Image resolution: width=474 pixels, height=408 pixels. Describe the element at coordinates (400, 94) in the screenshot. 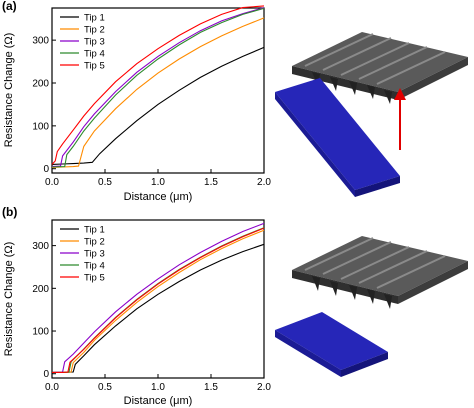

I see `arrow-head` at that location.